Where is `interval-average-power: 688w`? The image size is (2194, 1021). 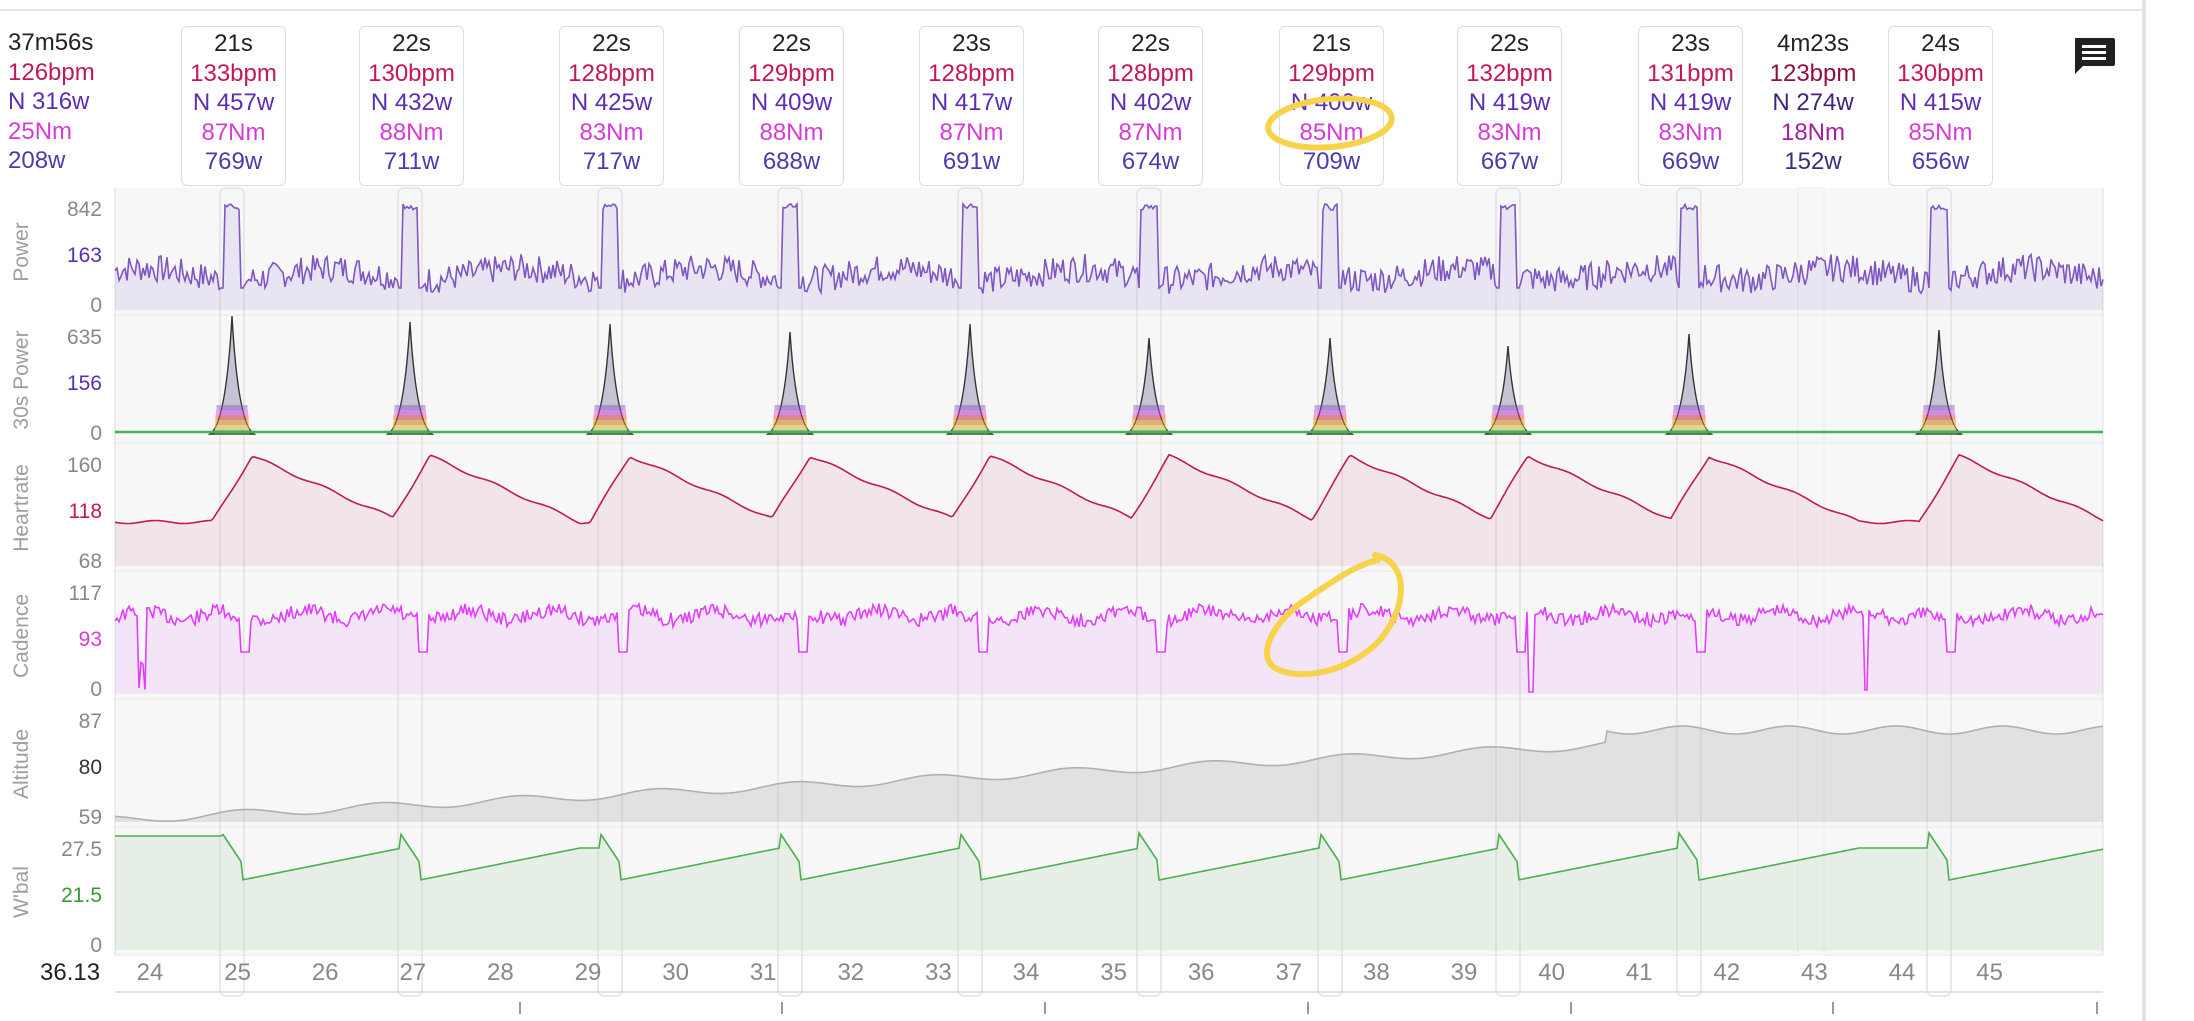
interval-average-power: 688w is located at coordinates (791, 162).